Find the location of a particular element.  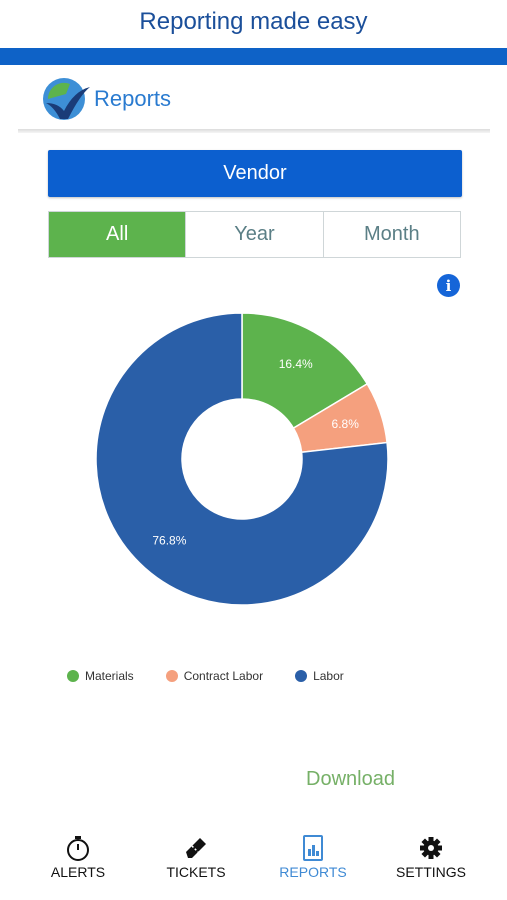

tab-label: SETTINGS is located at coordinates (430, 872).